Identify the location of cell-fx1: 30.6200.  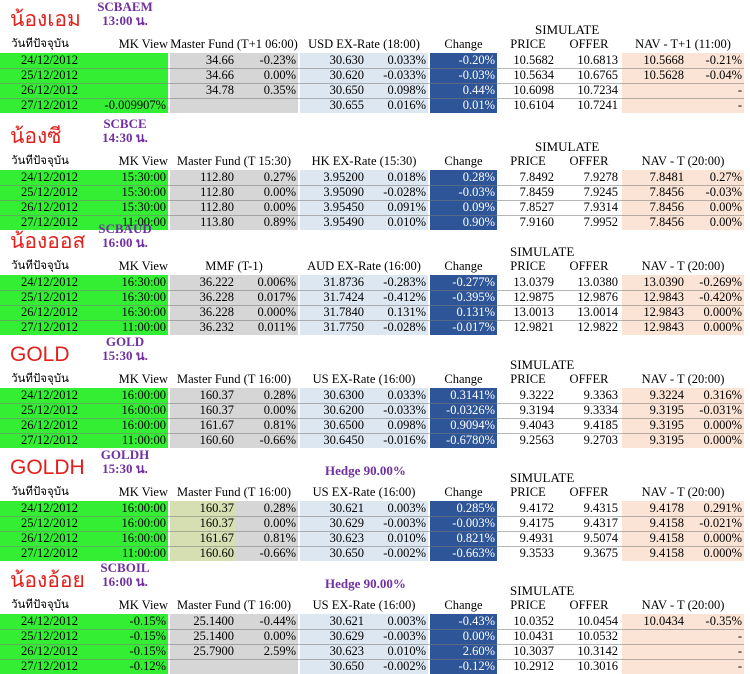
(343, 410).